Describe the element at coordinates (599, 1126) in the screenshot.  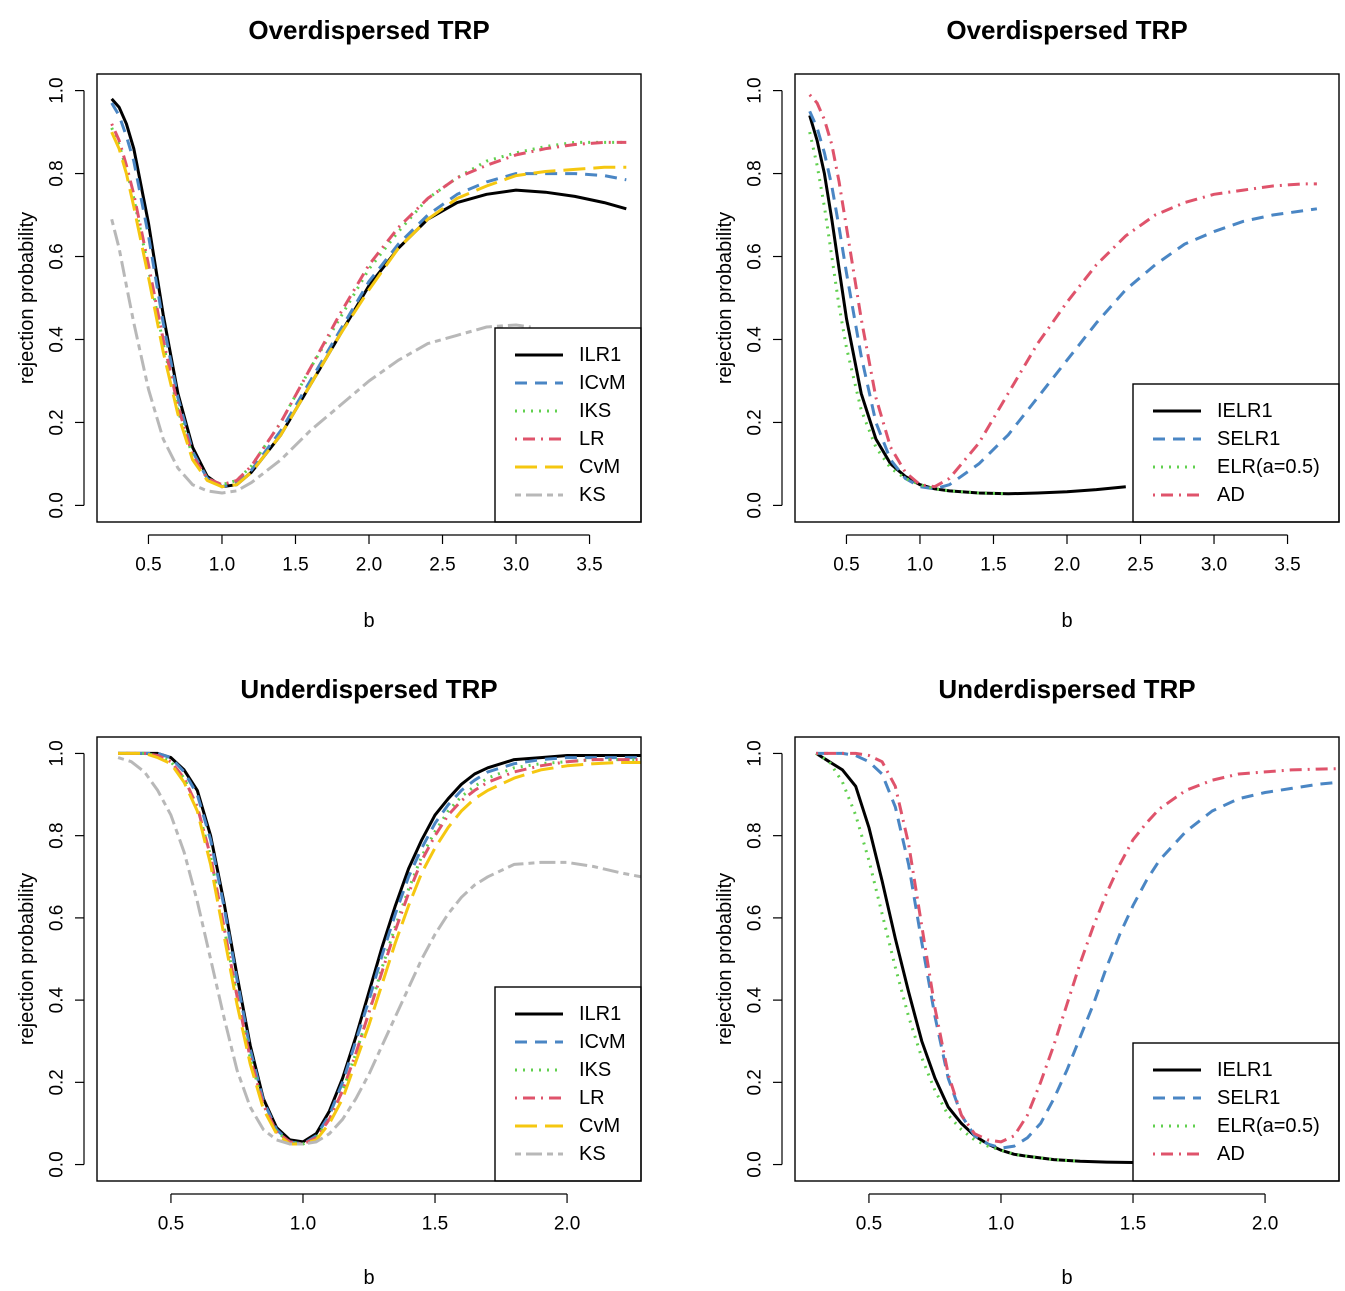
I see `legend-label: CvM` at that location.